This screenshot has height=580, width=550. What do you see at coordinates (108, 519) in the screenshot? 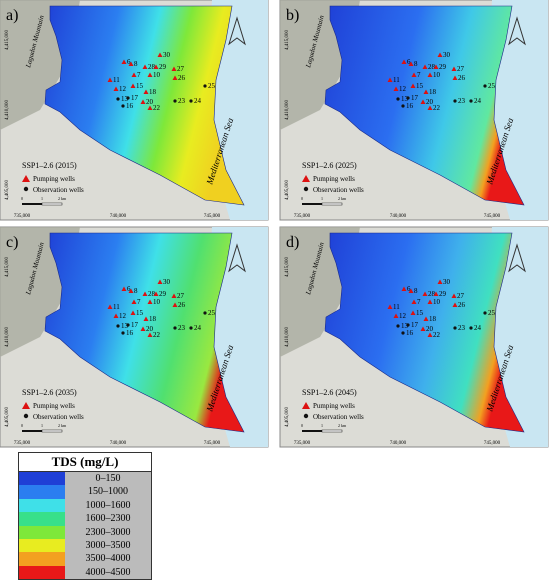
I see `legend-label: 1600–2300` at bounding box center [108, 519].